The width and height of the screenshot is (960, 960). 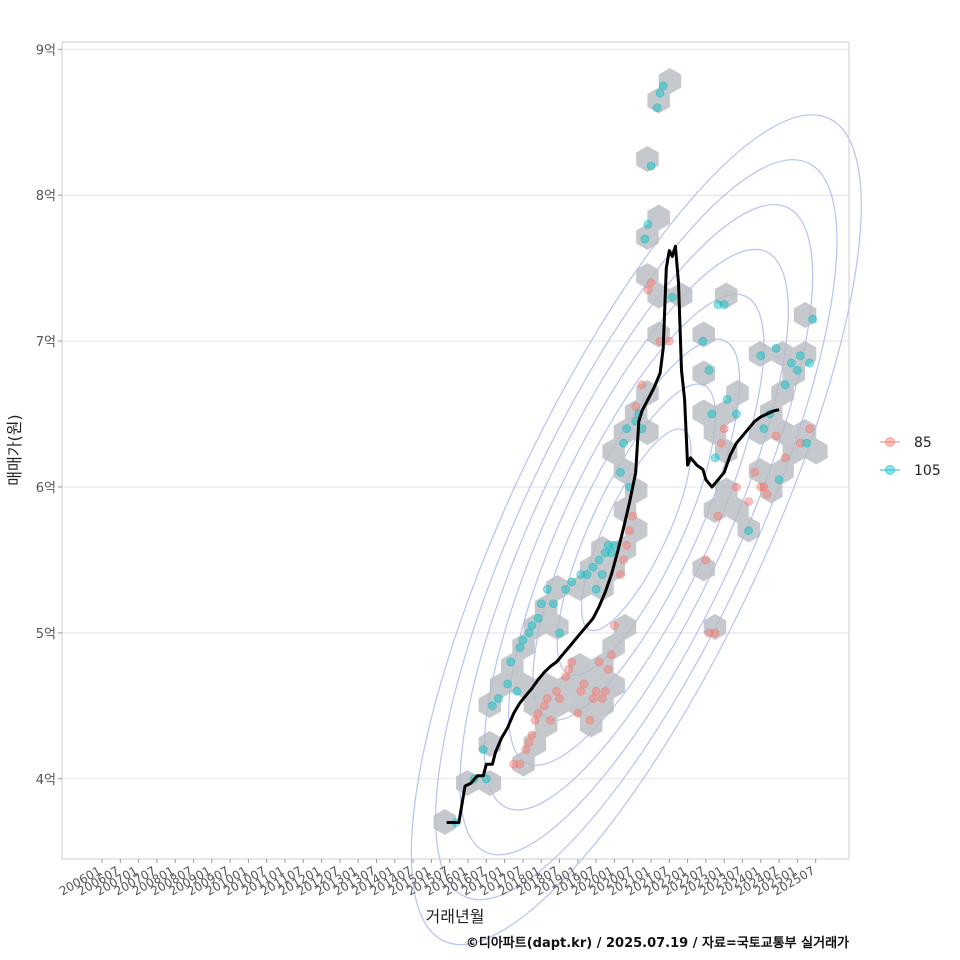 I want to click on density-contour, so click(x=636, y=530).